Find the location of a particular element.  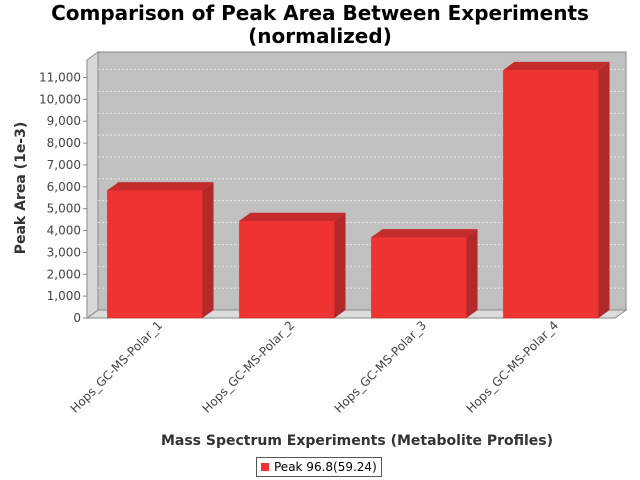

legend: Peak 96.8(59.24) is located at coordinates (319, 467).